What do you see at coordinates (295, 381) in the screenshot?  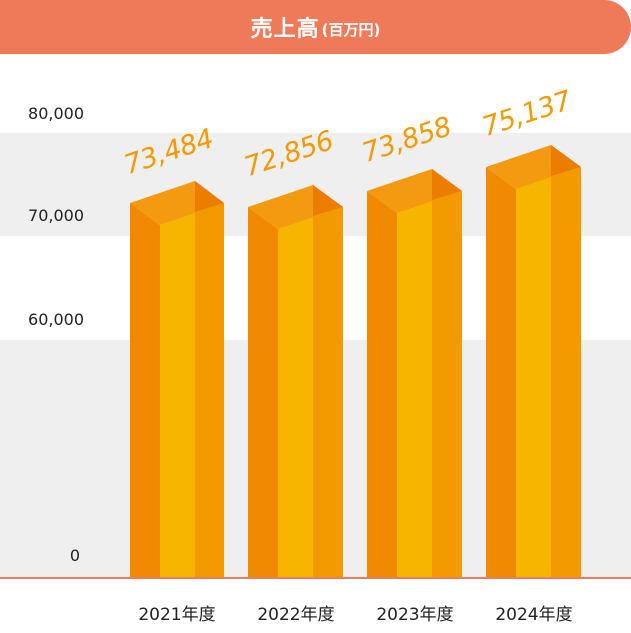 I see `bar-2022` at bounding box center [295, 381].